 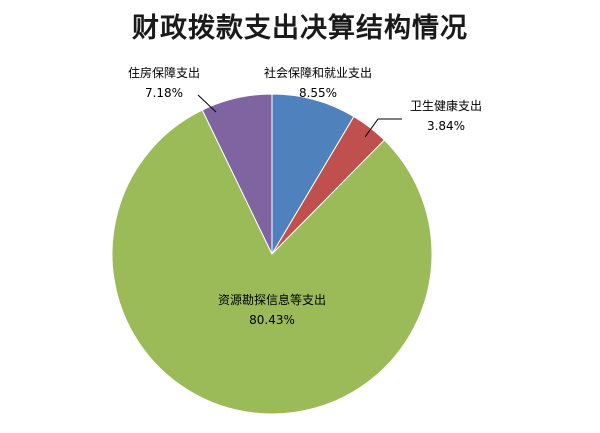 What do you see at coordinates (446, 105) in the screenshot?
I see `slice-label-2: 卫生健康支出` at bounding box center [446, 105].